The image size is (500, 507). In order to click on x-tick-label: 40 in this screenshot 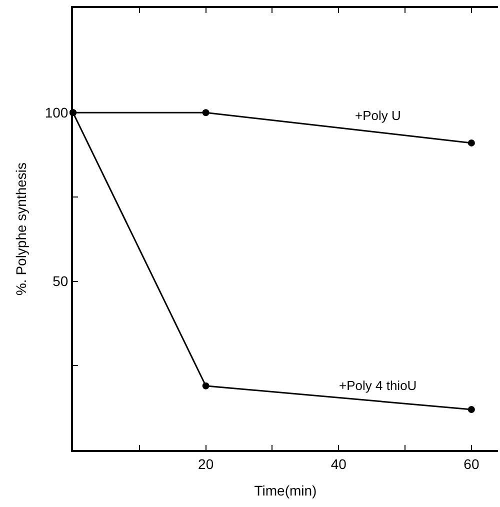, I will do `click(338, 464)`.